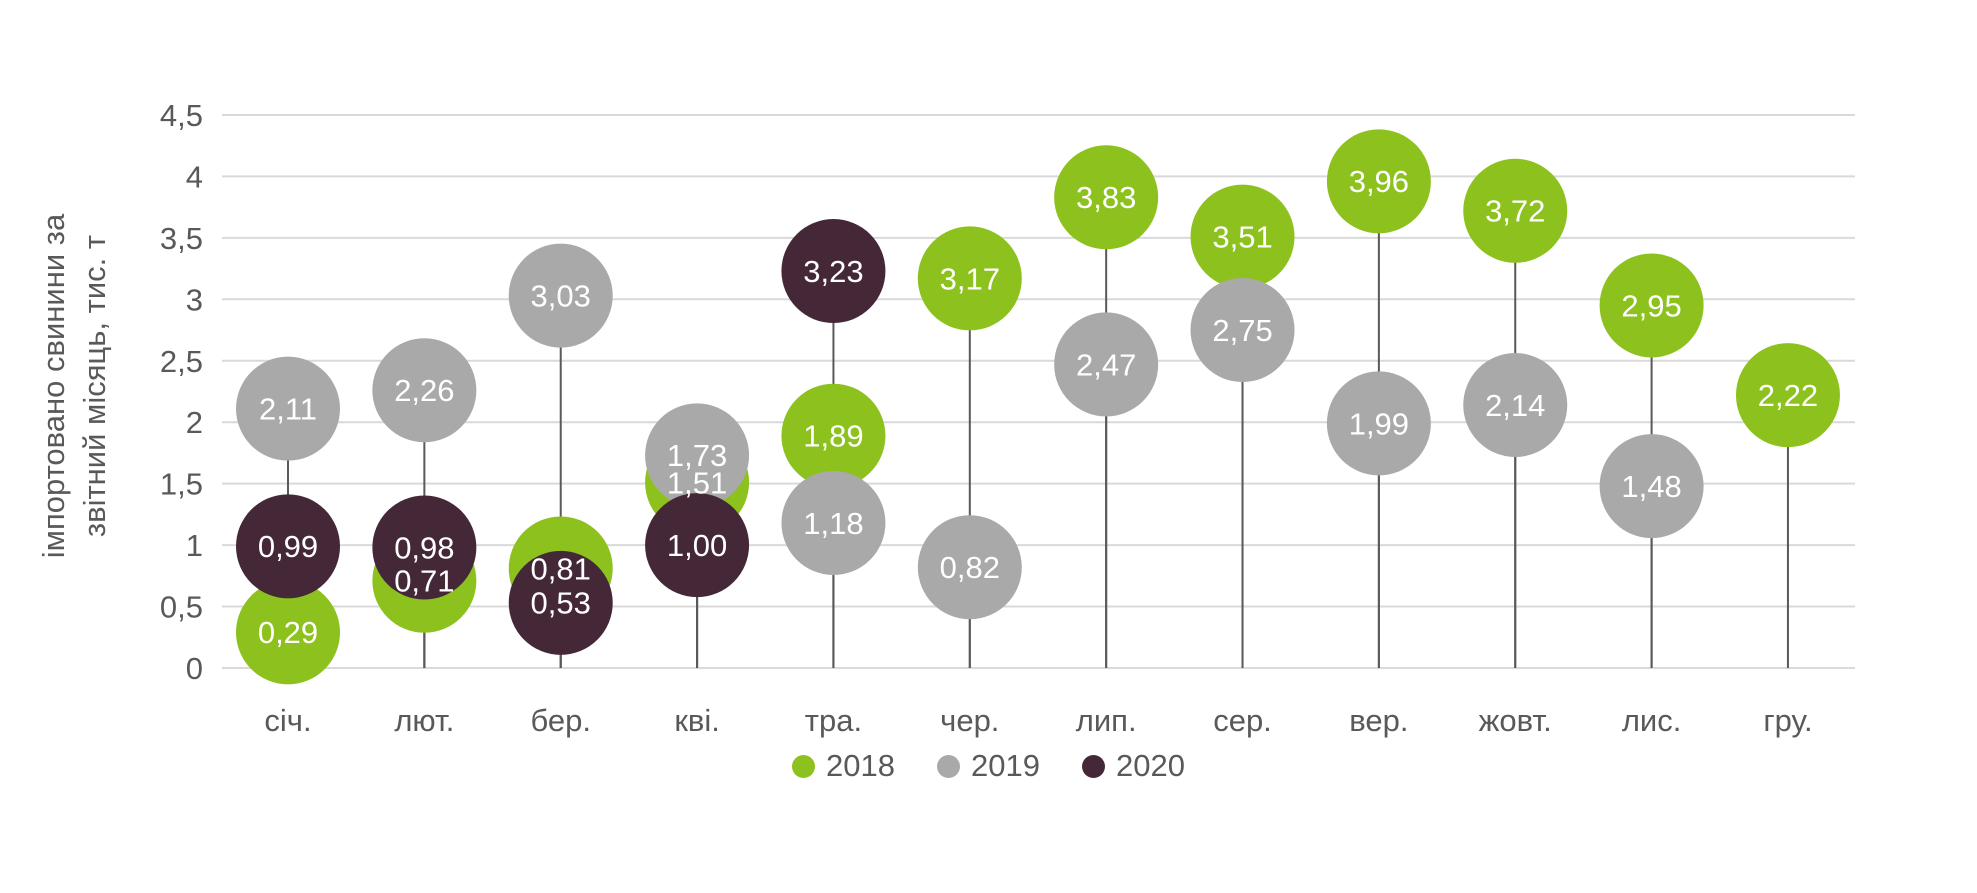 The width and height of the screenshot is (1977, 893). Describe the element at coordinates (560, 720) in the screenshot. I see `x-tick-label: бер.` at that location.